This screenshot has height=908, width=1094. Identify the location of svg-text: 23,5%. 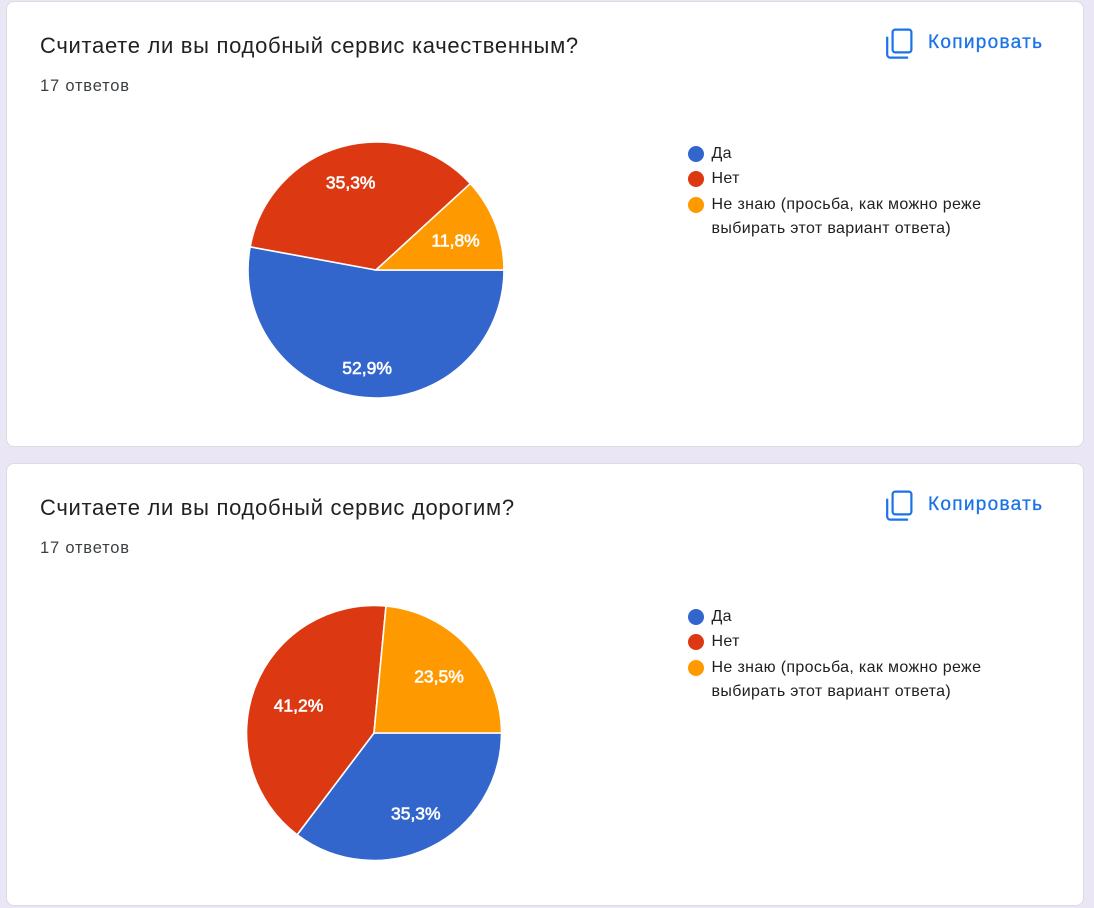
(439, 676).